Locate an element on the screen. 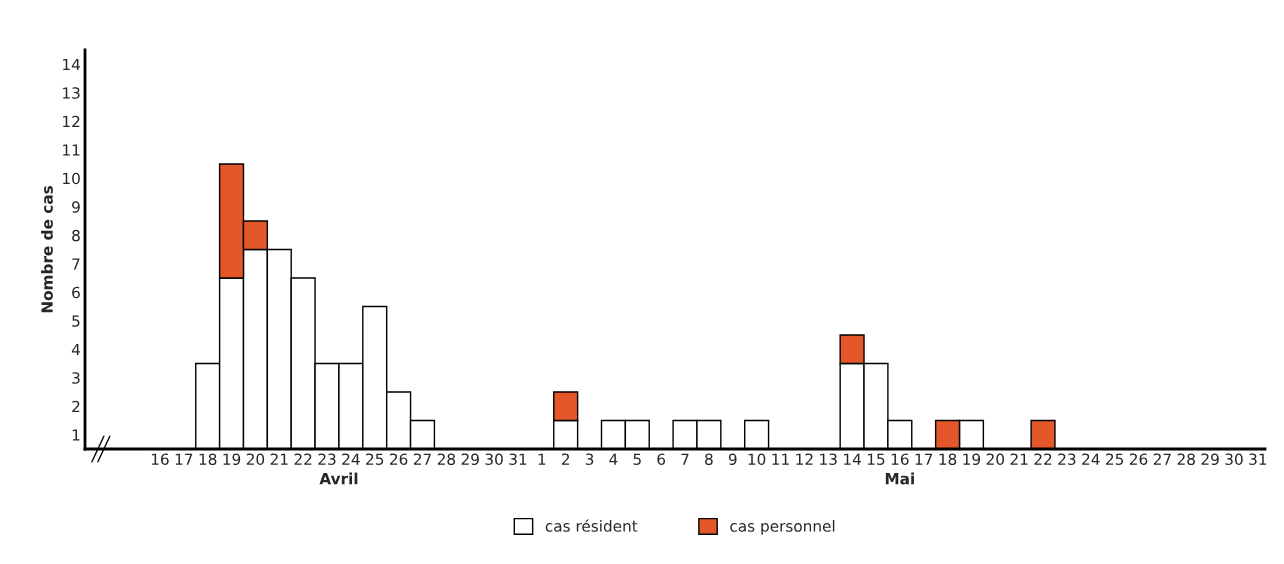 Image resolution: width=1284 pixels, height=564 pixels. y-tick-label: 11 is located at coordinates (71, 150).